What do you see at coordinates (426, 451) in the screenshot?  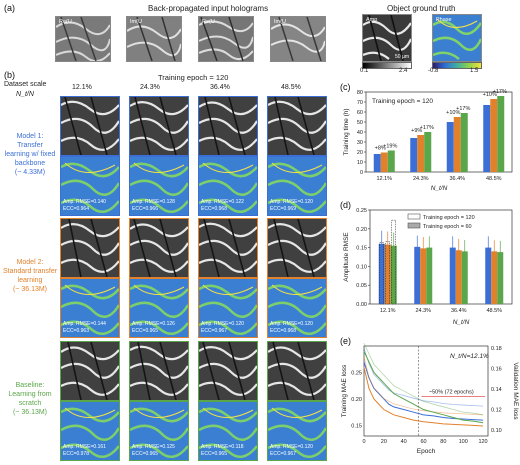 I see `x-axis-label: Epoch` at bounding box center [426, 451].